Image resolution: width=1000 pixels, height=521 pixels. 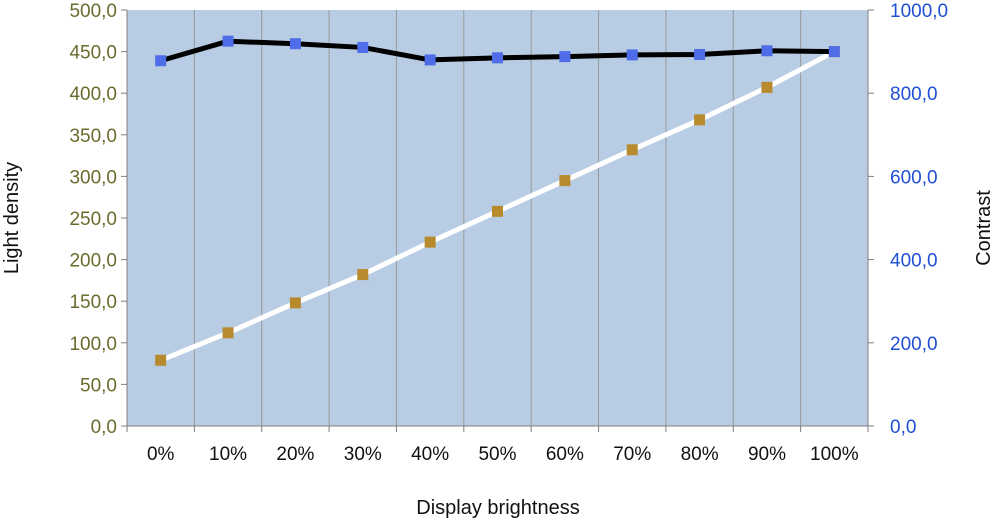 I want to click on x-axis-title: Display brightness, so click(x=497, y=508).